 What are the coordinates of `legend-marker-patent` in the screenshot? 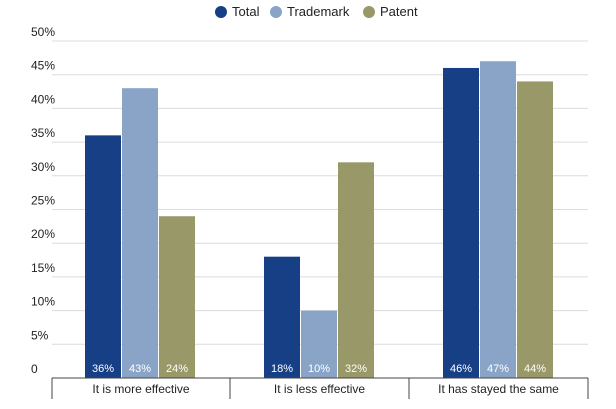 It's located at (369, 12).